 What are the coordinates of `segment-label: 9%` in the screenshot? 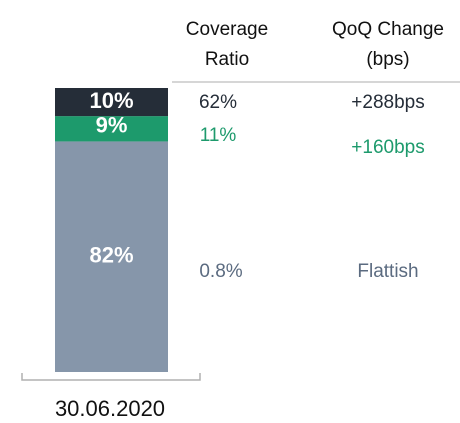 It's located at (112, 125).